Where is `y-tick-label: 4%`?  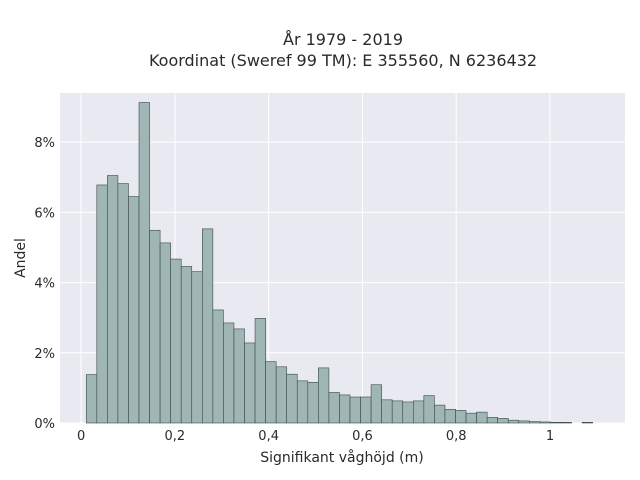
y-tick-label: 4% is located at coordinates (44, 284).